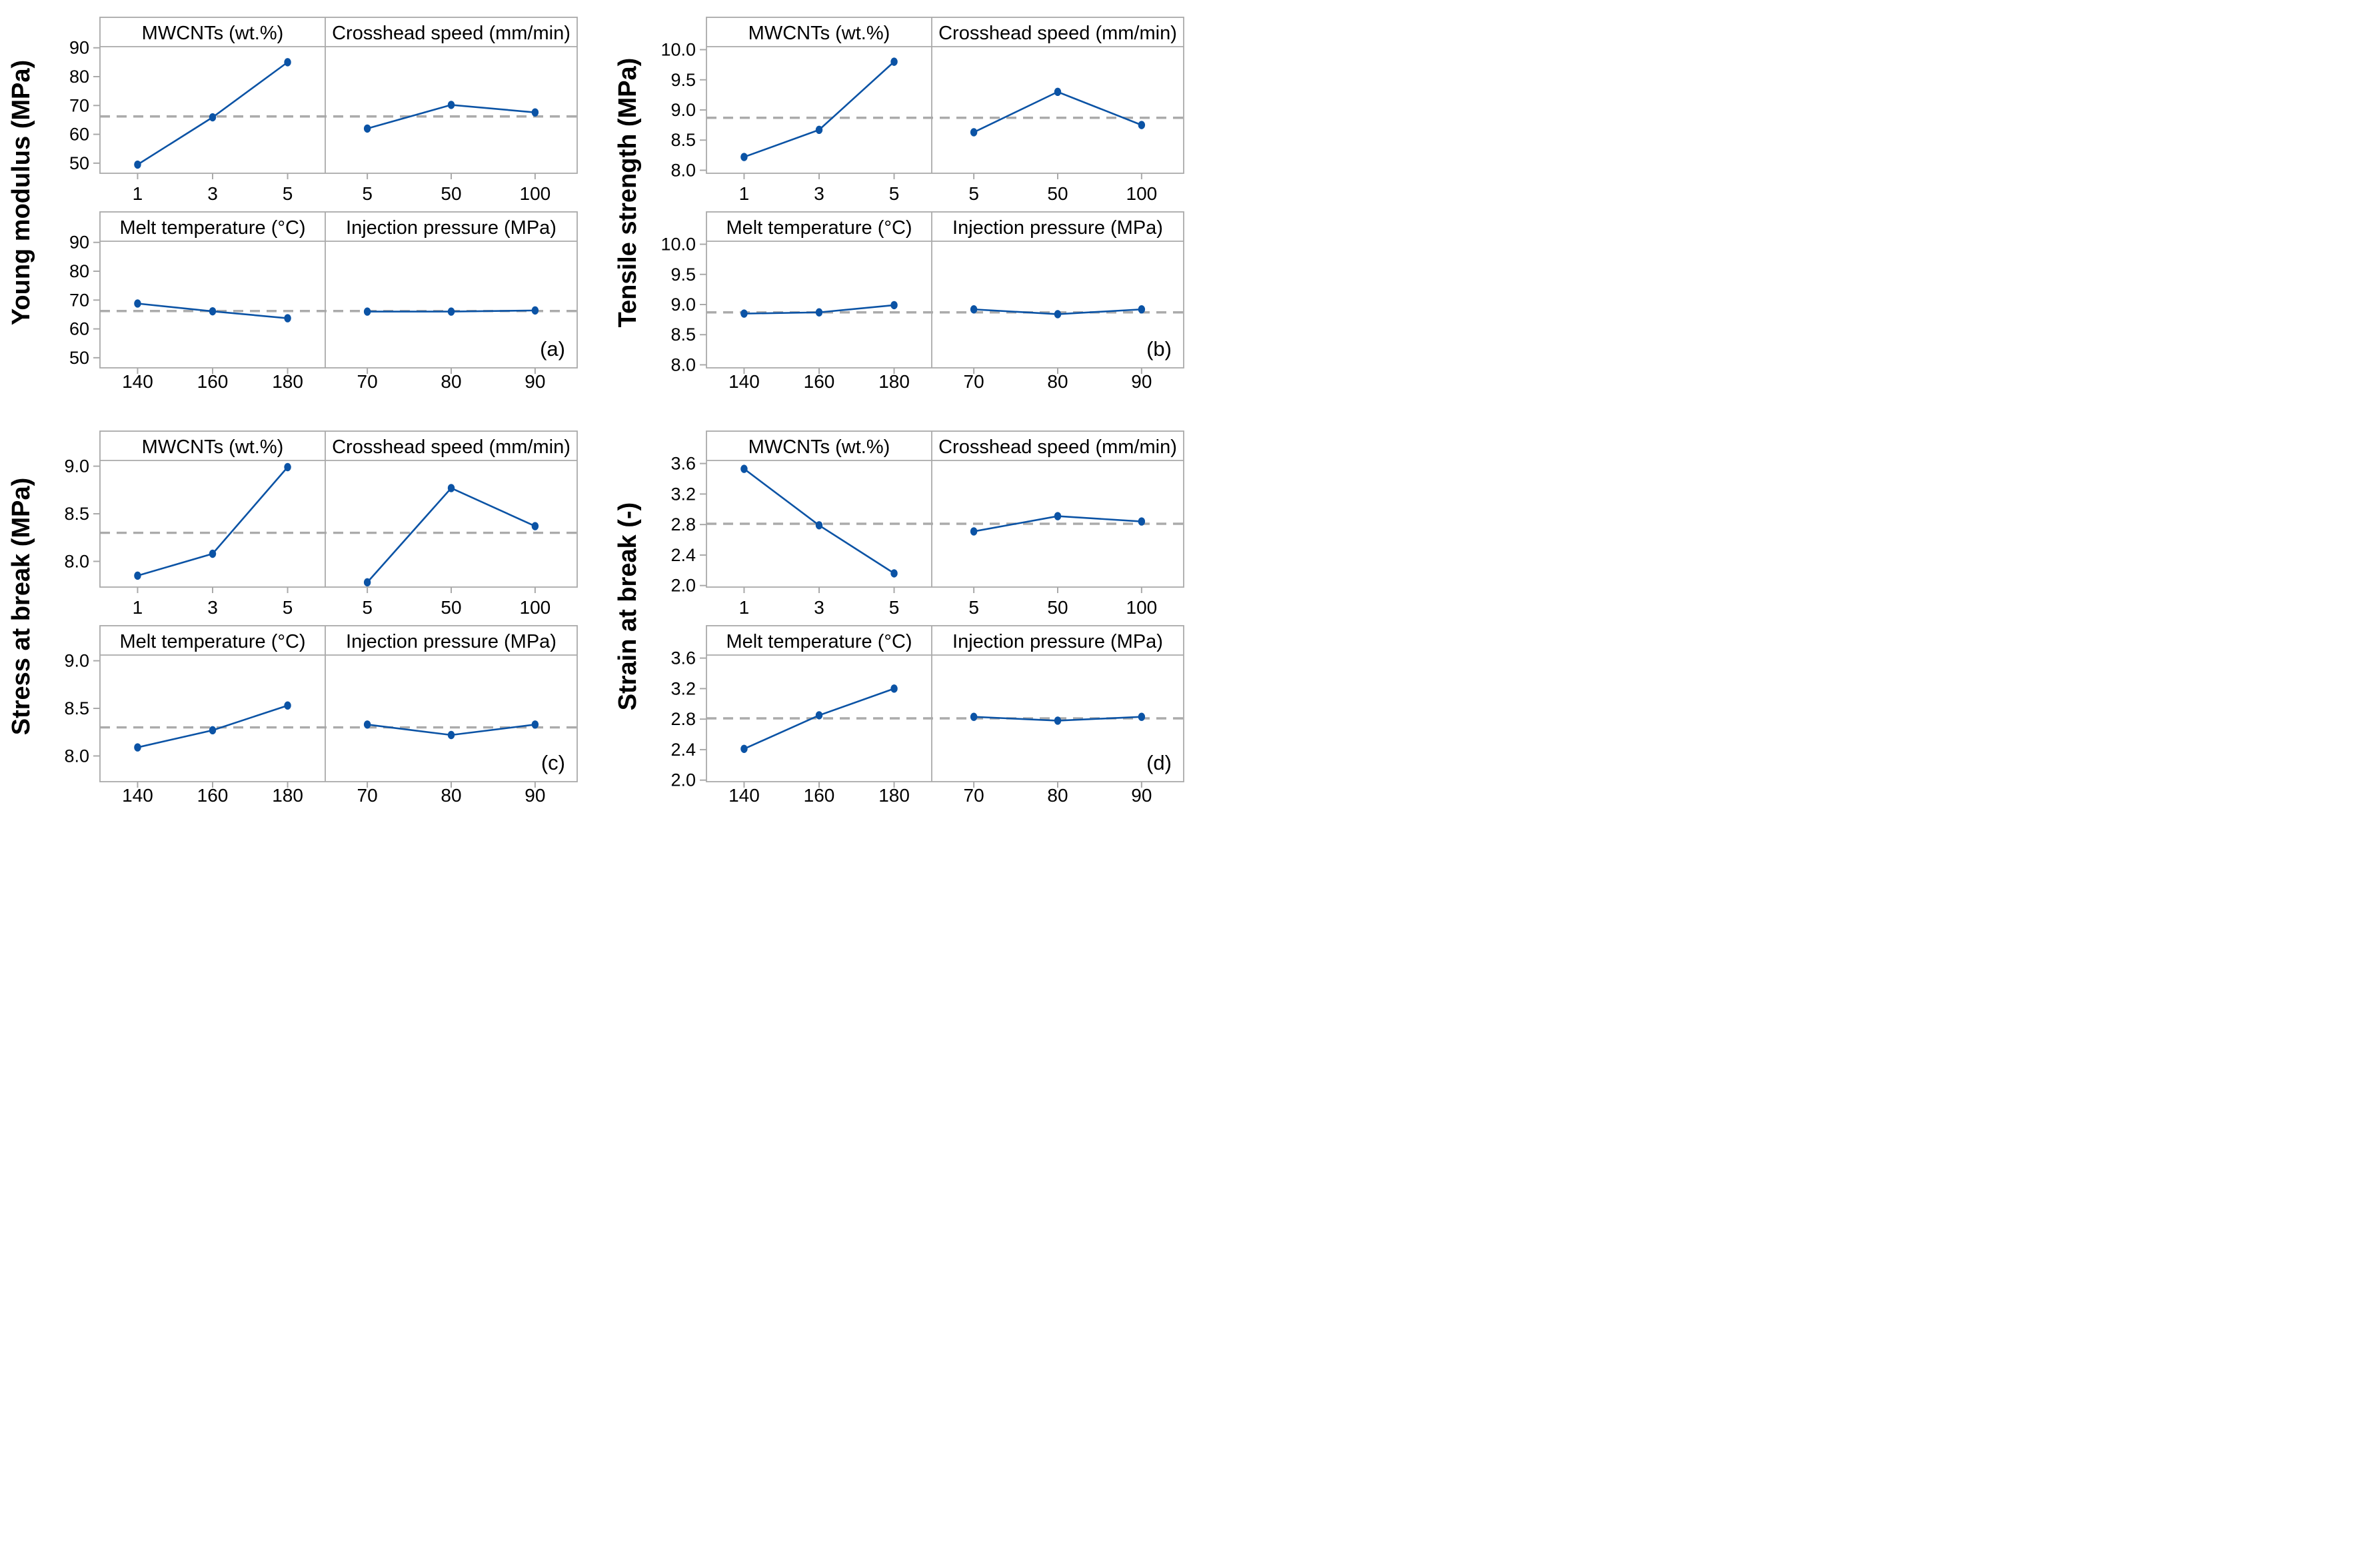 The height and width of the screenshot is (1550, 2380). What do you see at coordinates (79, 163) in the screenshot?
I see `y-tick-label: 50` at bounding box center [79, 163].